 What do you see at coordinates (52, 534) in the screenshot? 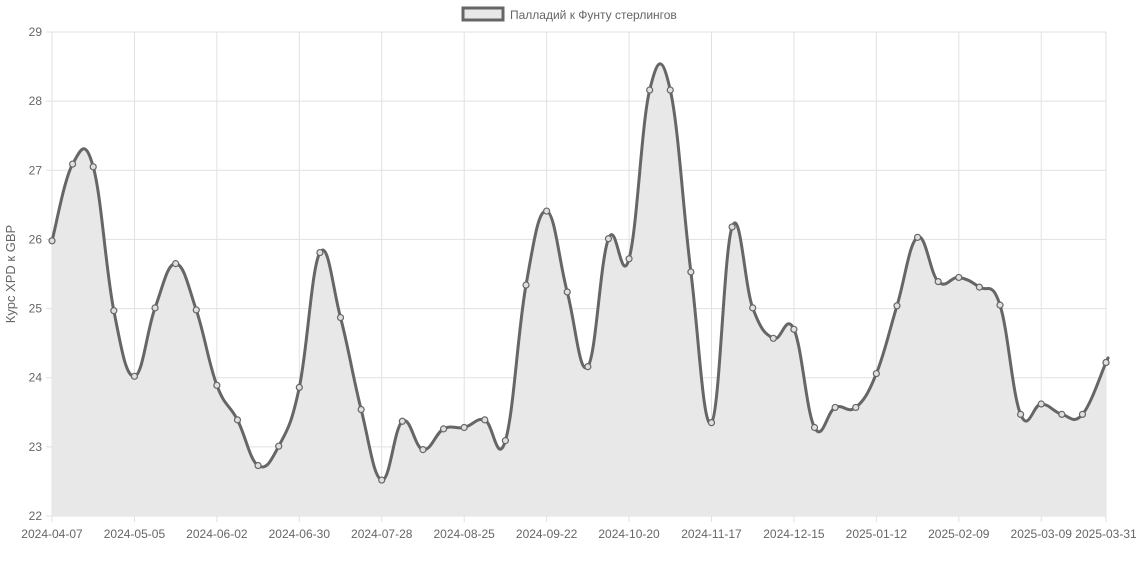
I see `x-tick-label: 2024-04-07` at bounding box center [52, 534].